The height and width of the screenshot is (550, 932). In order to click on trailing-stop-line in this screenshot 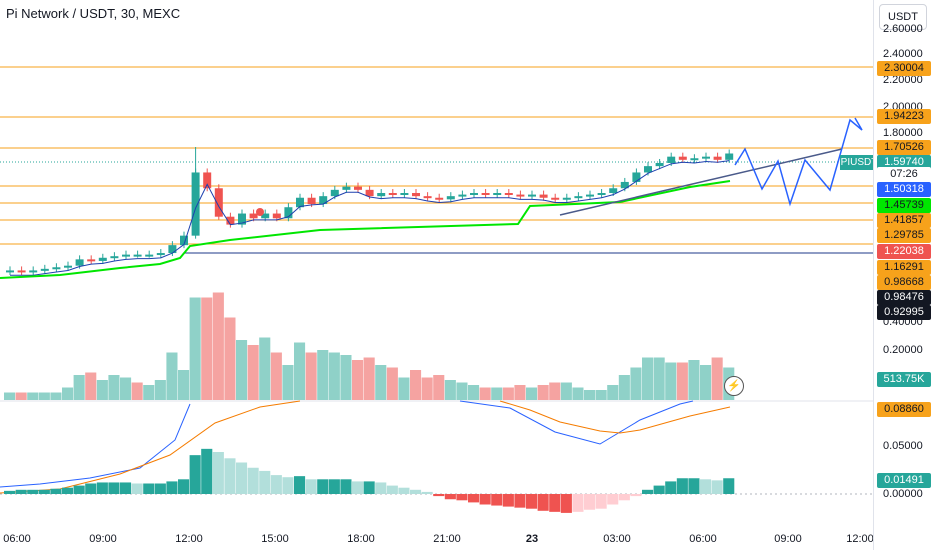, I will do `click(365, 229)`.